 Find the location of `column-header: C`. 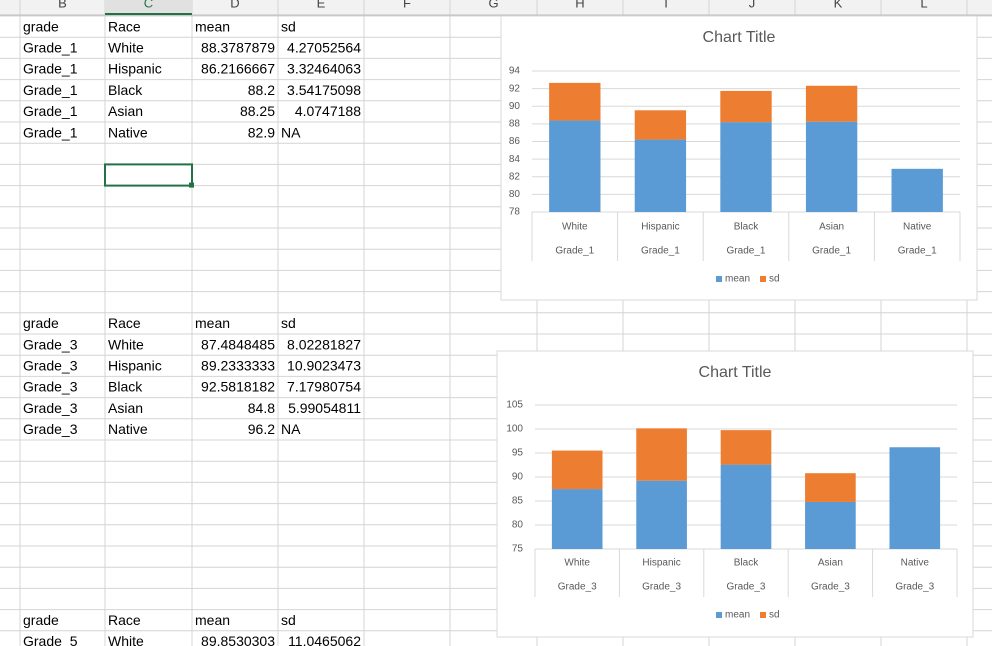

column-header: C is located at coordinates (148, 5).